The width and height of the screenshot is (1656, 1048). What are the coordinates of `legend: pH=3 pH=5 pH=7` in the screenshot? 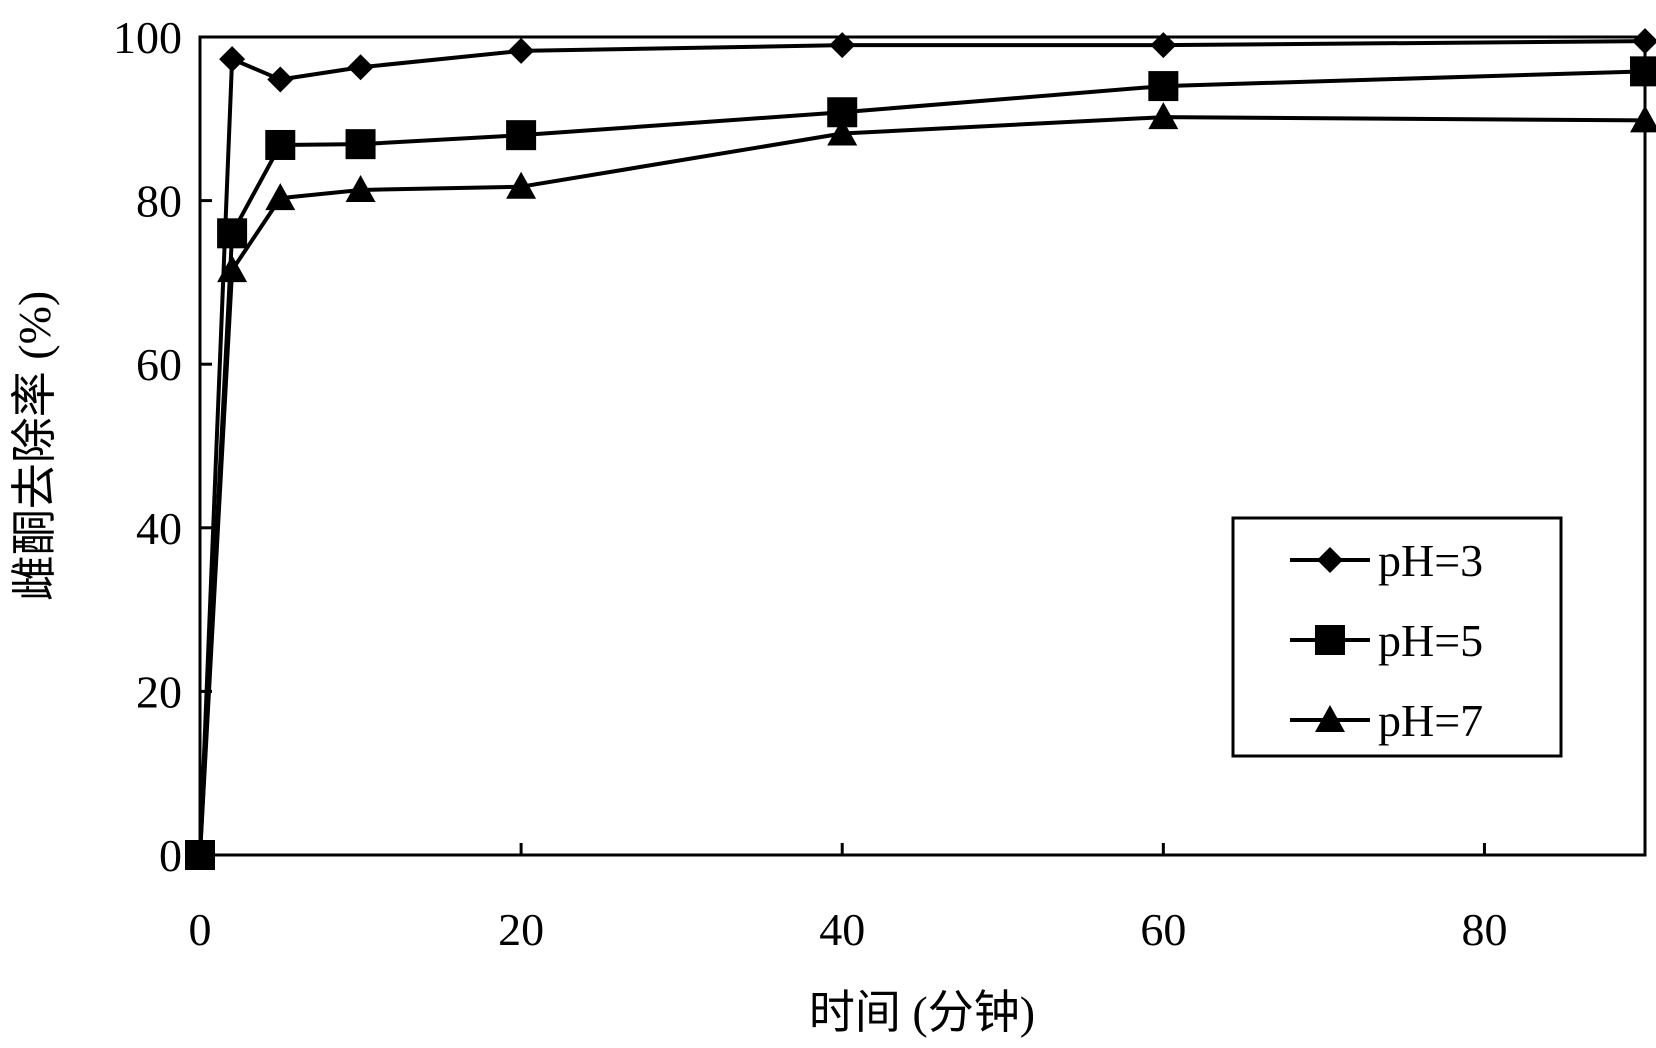 It's located at (1397, 637).